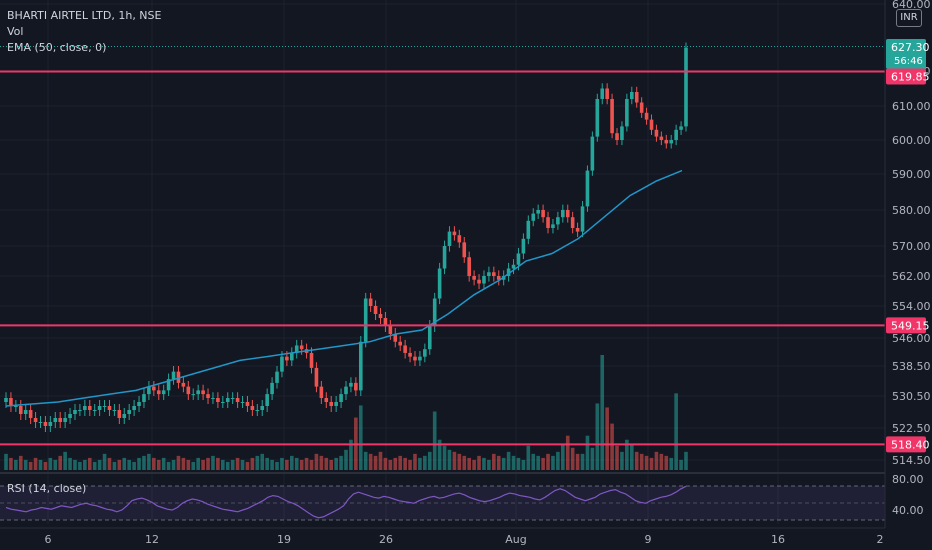  What do you see at coordinates (910, 444) in the screenshot?
I see `line-bottom-badge: 518.40` at bounding box center [910, 444].